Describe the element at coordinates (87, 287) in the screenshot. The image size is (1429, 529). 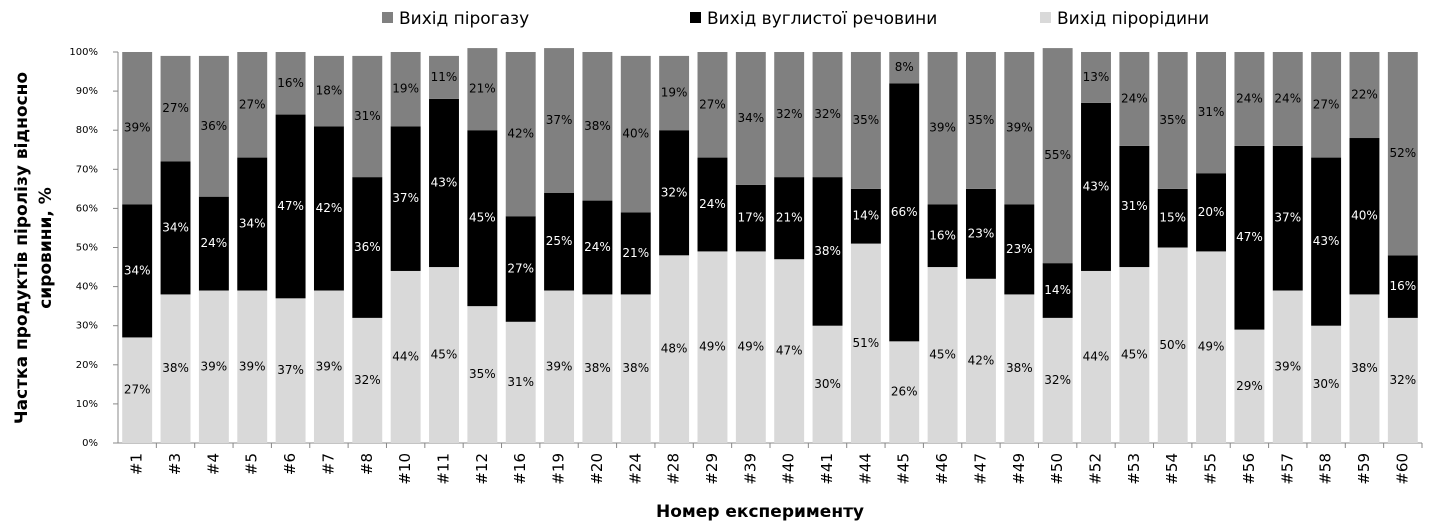
I see `y-tick-label: 40%` at that location.